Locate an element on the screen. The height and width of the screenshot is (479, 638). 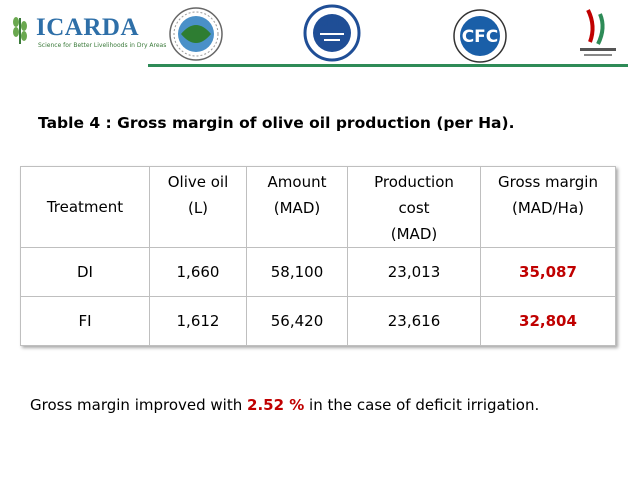
cfc-text: CFC is located at coordinates (480, 37).